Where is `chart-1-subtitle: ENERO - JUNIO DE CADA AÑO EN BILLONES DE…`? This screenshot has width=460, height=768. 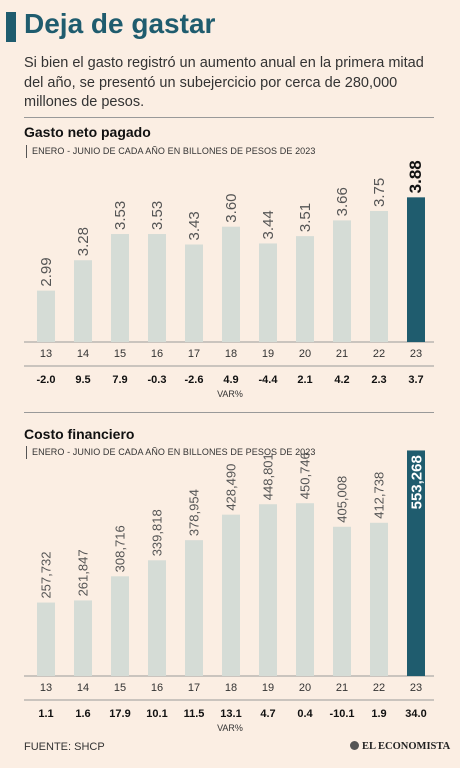
chart-1-subtitle: ENERO - JUNIO DE CADA AÑO EN BILLONES DE… is located at coordinates (174, 151).